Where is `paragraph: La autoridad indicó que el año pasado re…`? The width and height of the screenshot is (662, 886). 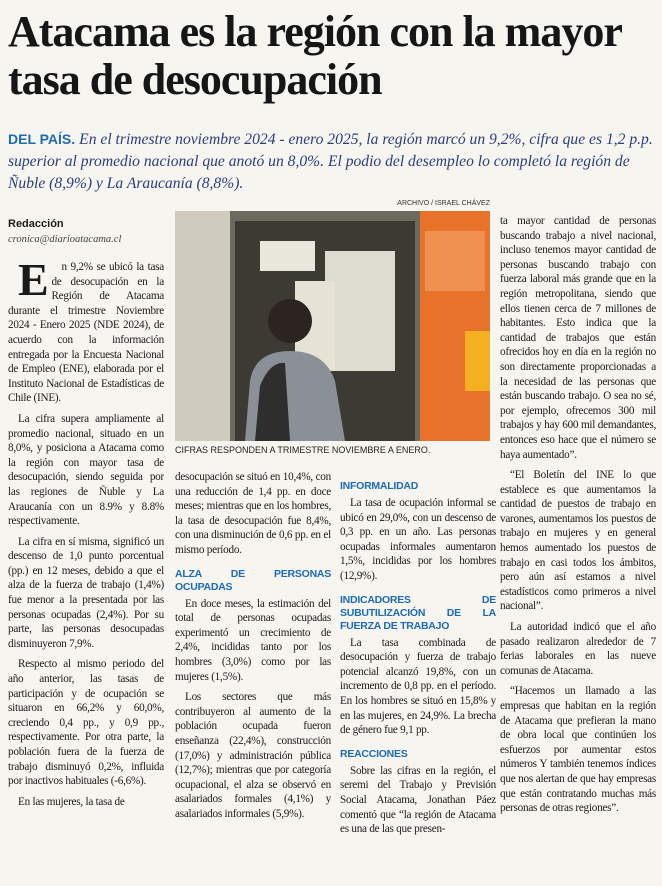
paragraph: La autoridad indicó que el año pasado re… is located at coordinates (578, 649).